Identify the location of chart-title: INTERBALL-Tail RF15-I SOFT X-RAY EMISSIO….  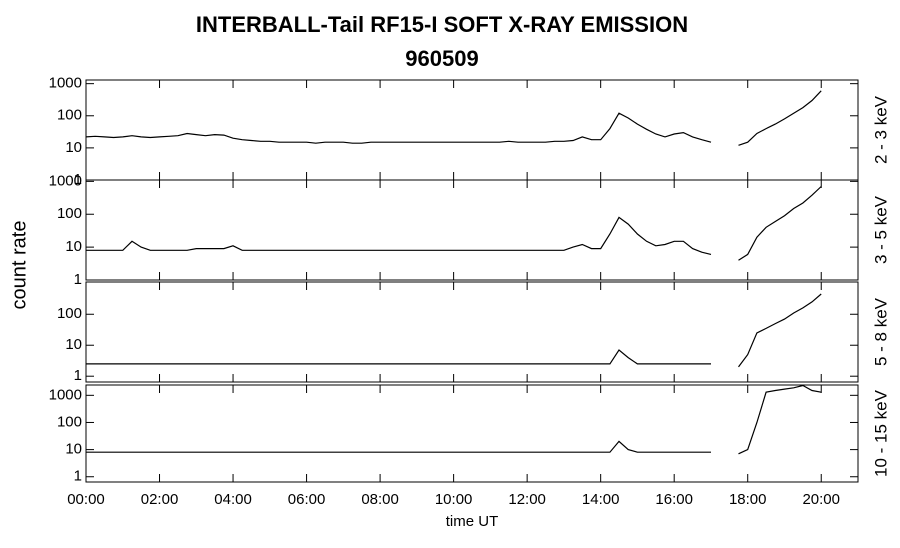
(442, 24).